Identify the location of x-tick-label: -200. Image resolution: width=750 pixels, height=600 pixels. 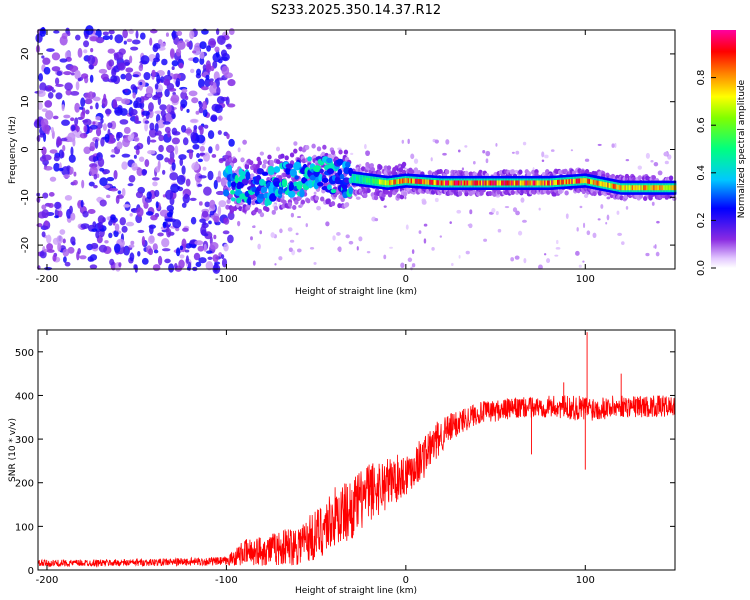
(47, 580).